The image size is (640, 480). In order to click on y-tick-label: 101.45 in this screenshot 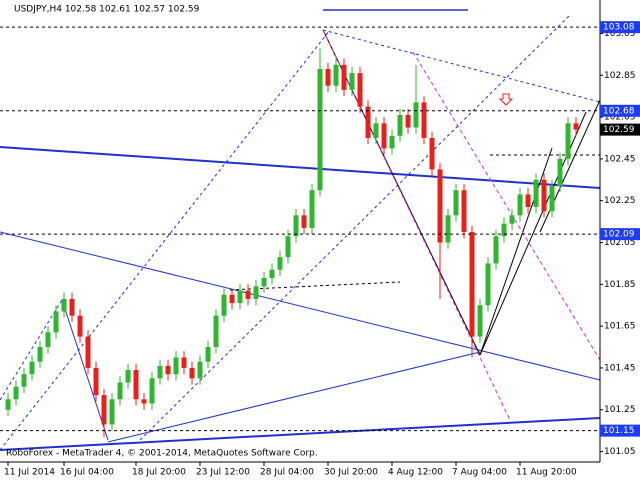, I will do `click(620, 368)`.